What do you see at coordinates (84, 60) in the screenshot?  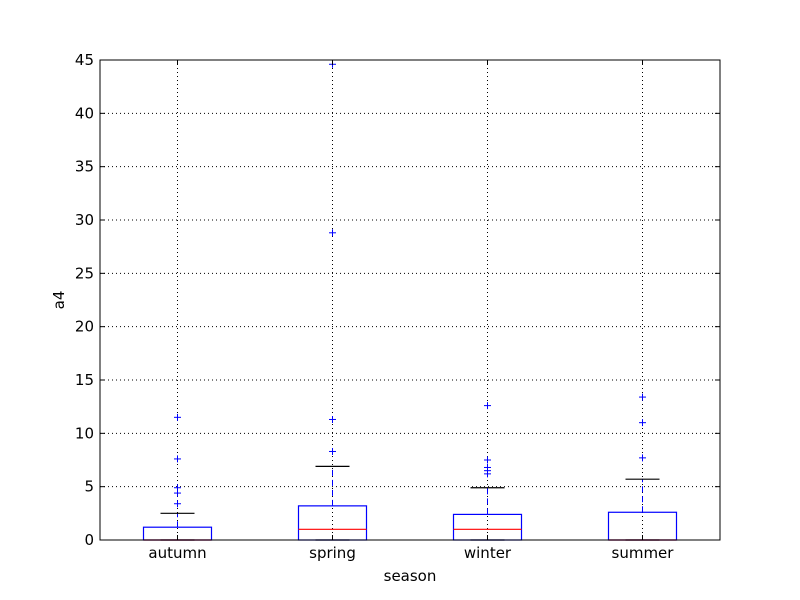 I see `y-tick-label: 45` at bounding box center [84, 60].